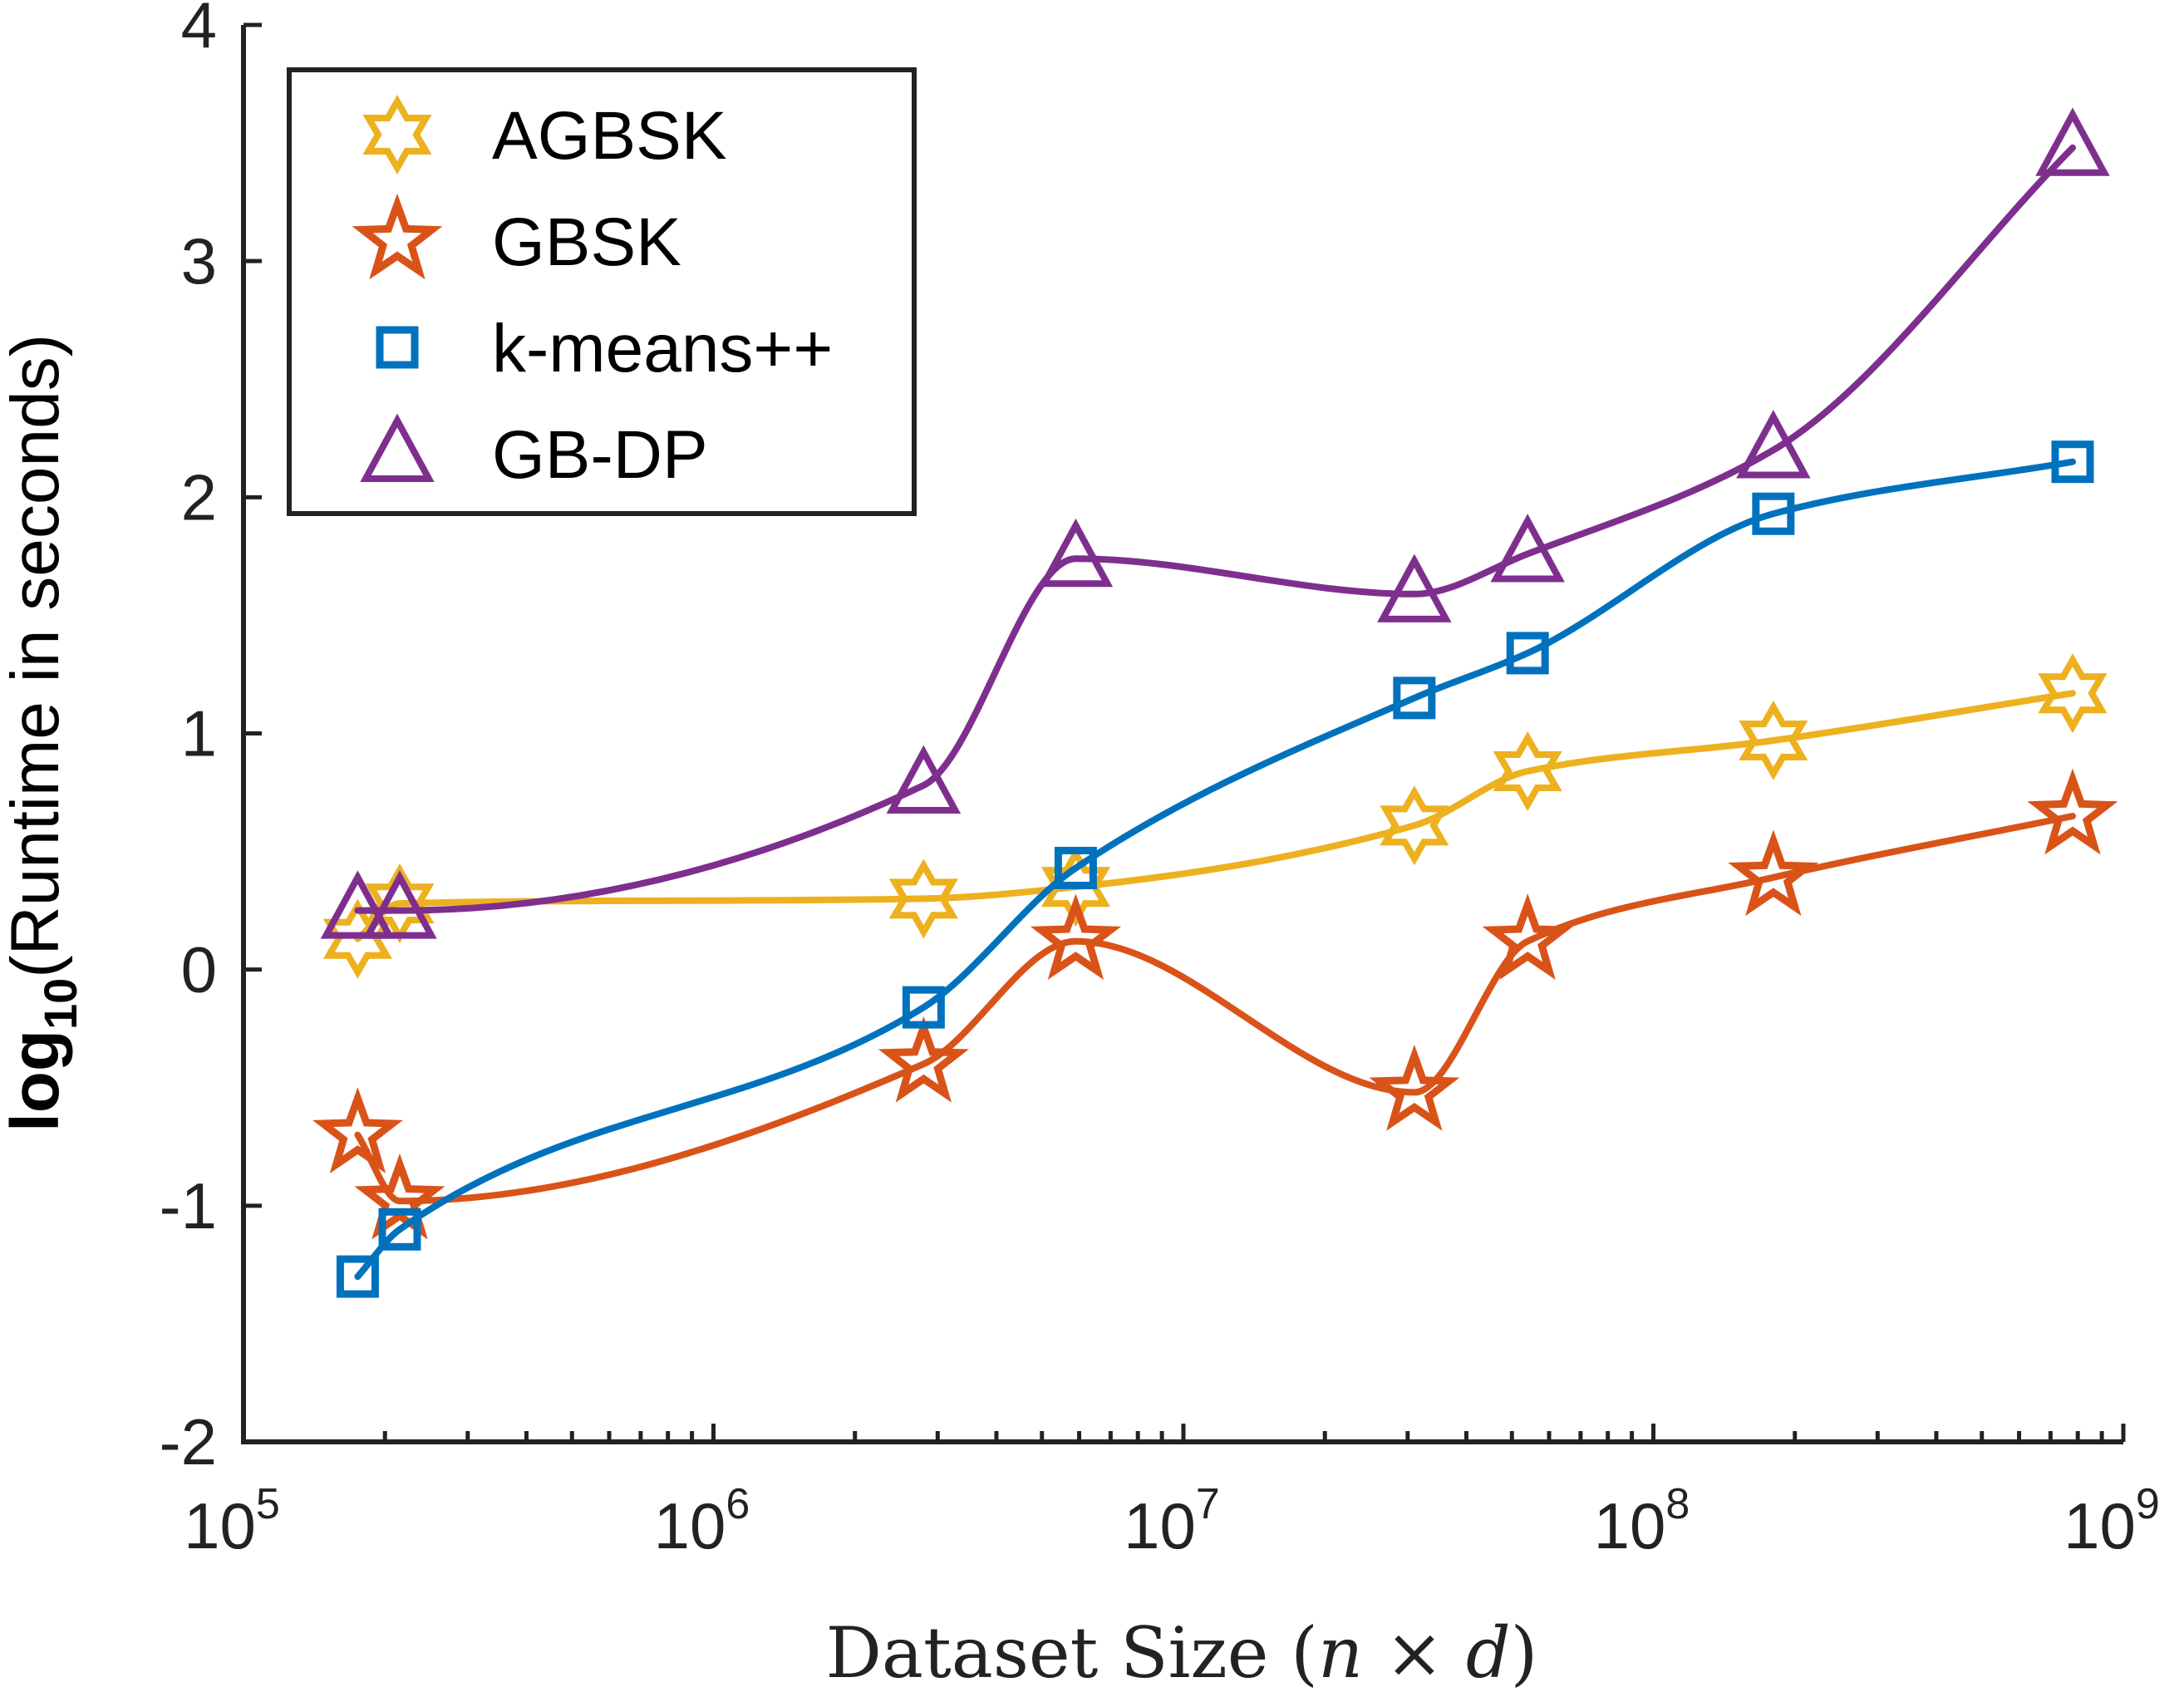  I want to click on x-tick-label: 10⁸, so click(1642, 1521).